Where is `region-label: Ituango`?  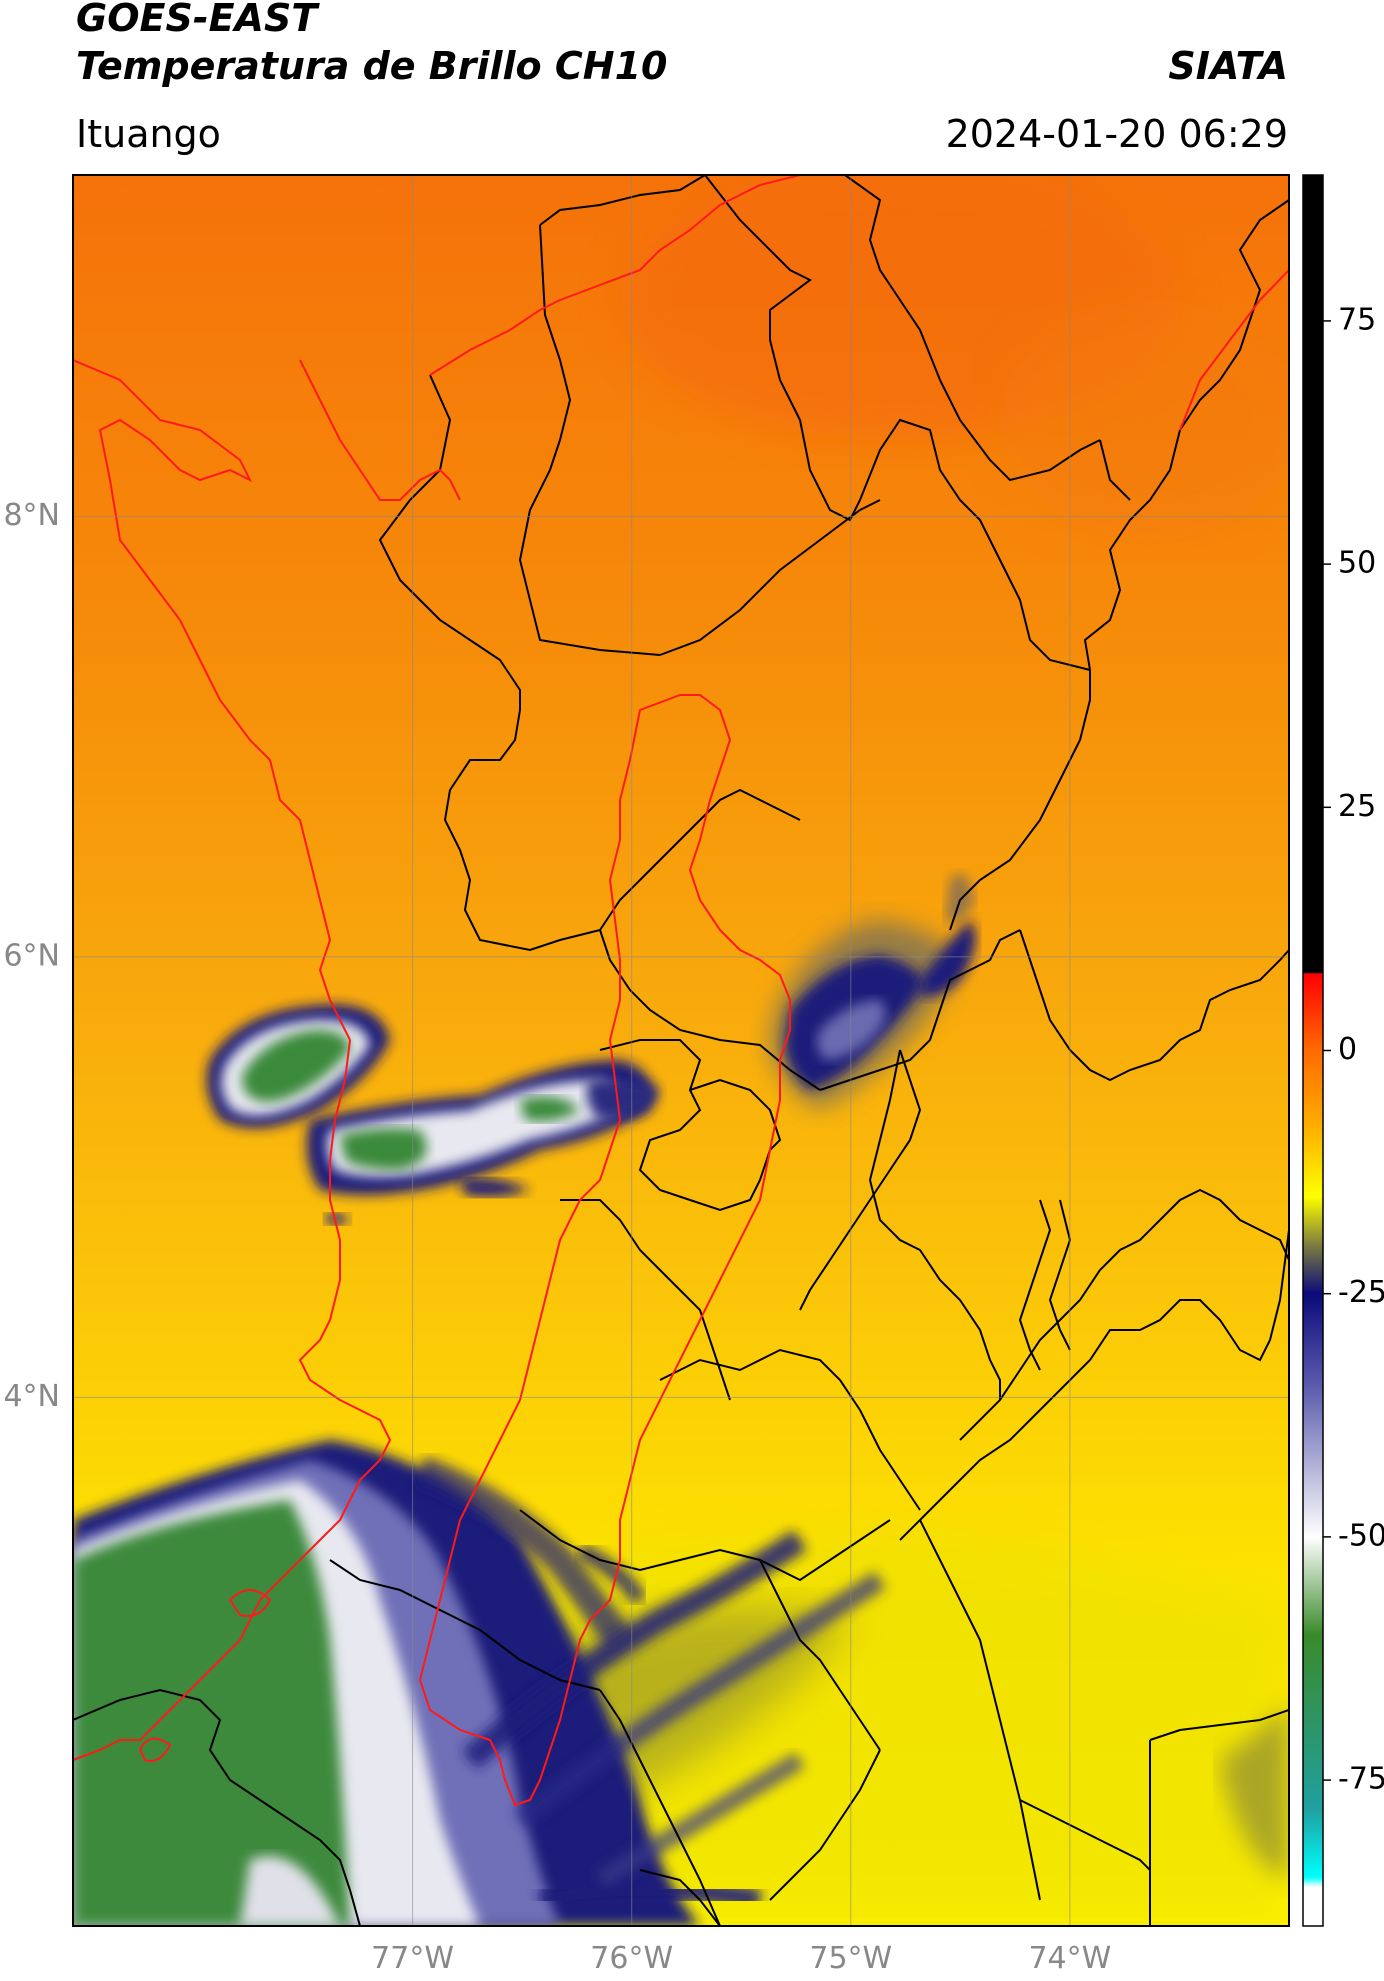
region-label: Ituango is located at coordinates (148, 134).